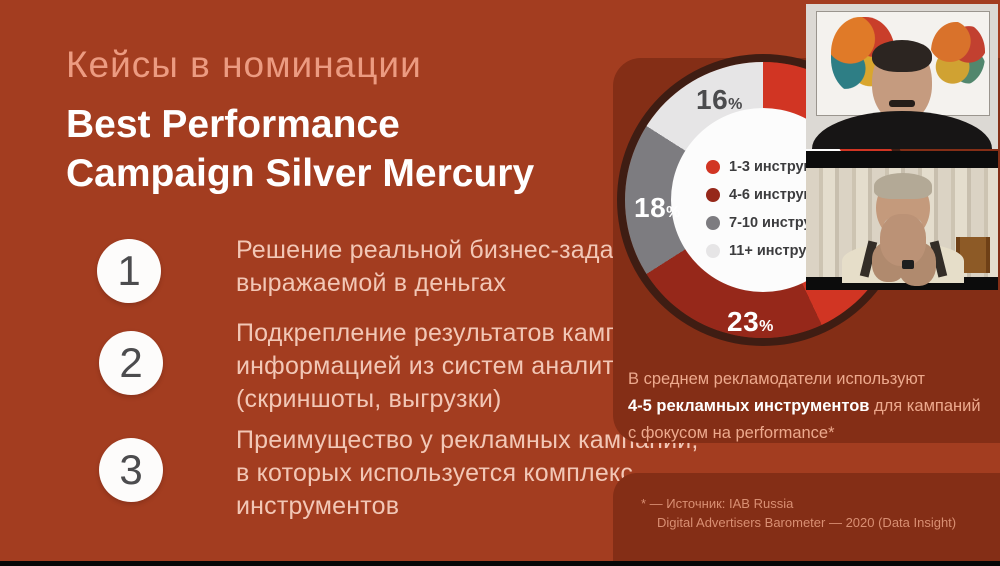 The height and width of the screenshot is (566, 1000). What do you see at coordinates (925, 406) in the screenshot?
I see `summary-line2-rest: для кампаний` at bounding box center [925, 406].